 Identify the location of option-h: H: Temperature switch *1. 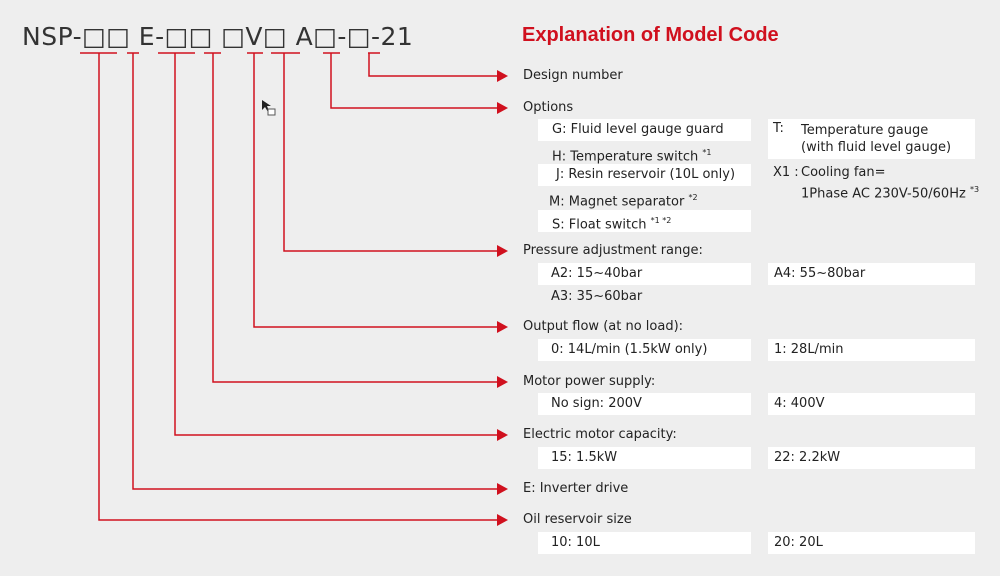
(632, 156).